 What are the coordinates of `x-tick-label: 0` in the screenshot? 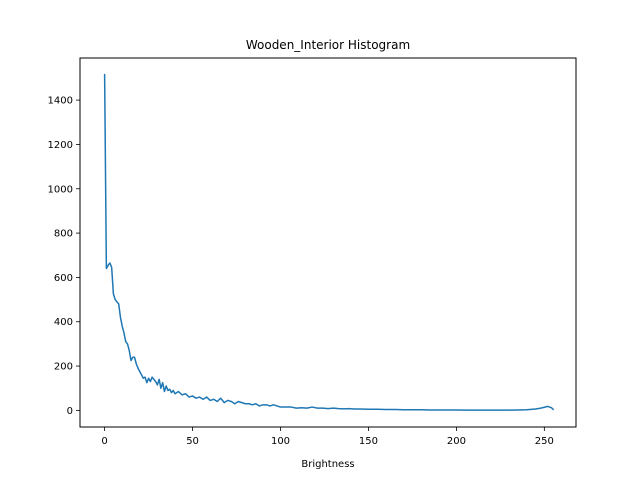 It's located at (104, 441).